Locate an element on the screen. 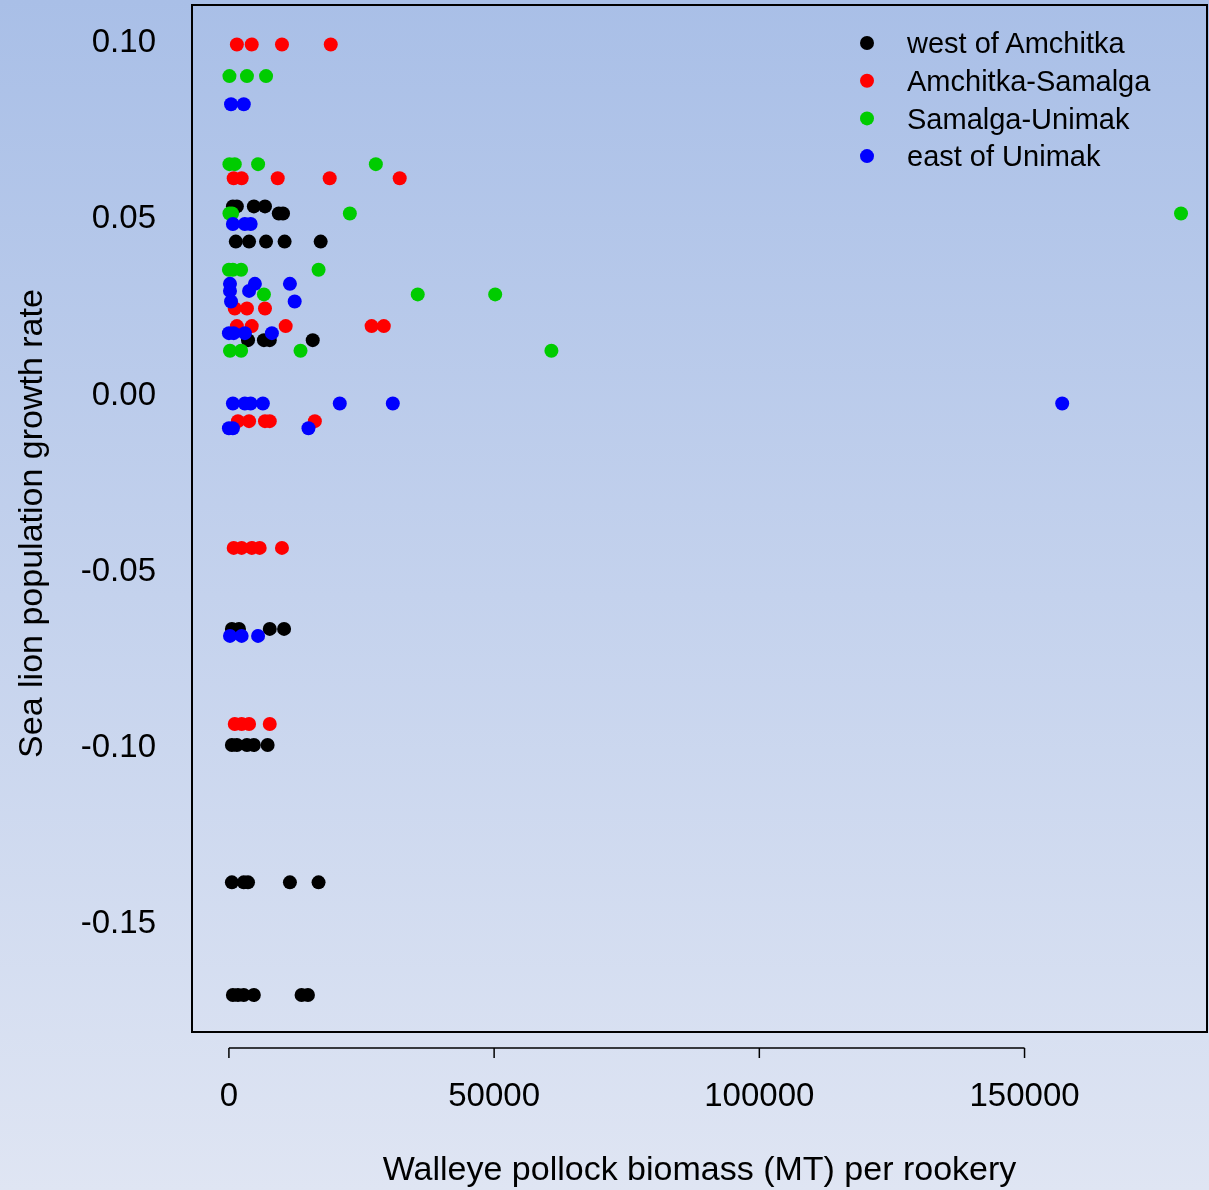 Image resolution: width=1209 pixels, height=1190 pixels. y-tick-label: -0.10 is located at coordinates (118, 745).